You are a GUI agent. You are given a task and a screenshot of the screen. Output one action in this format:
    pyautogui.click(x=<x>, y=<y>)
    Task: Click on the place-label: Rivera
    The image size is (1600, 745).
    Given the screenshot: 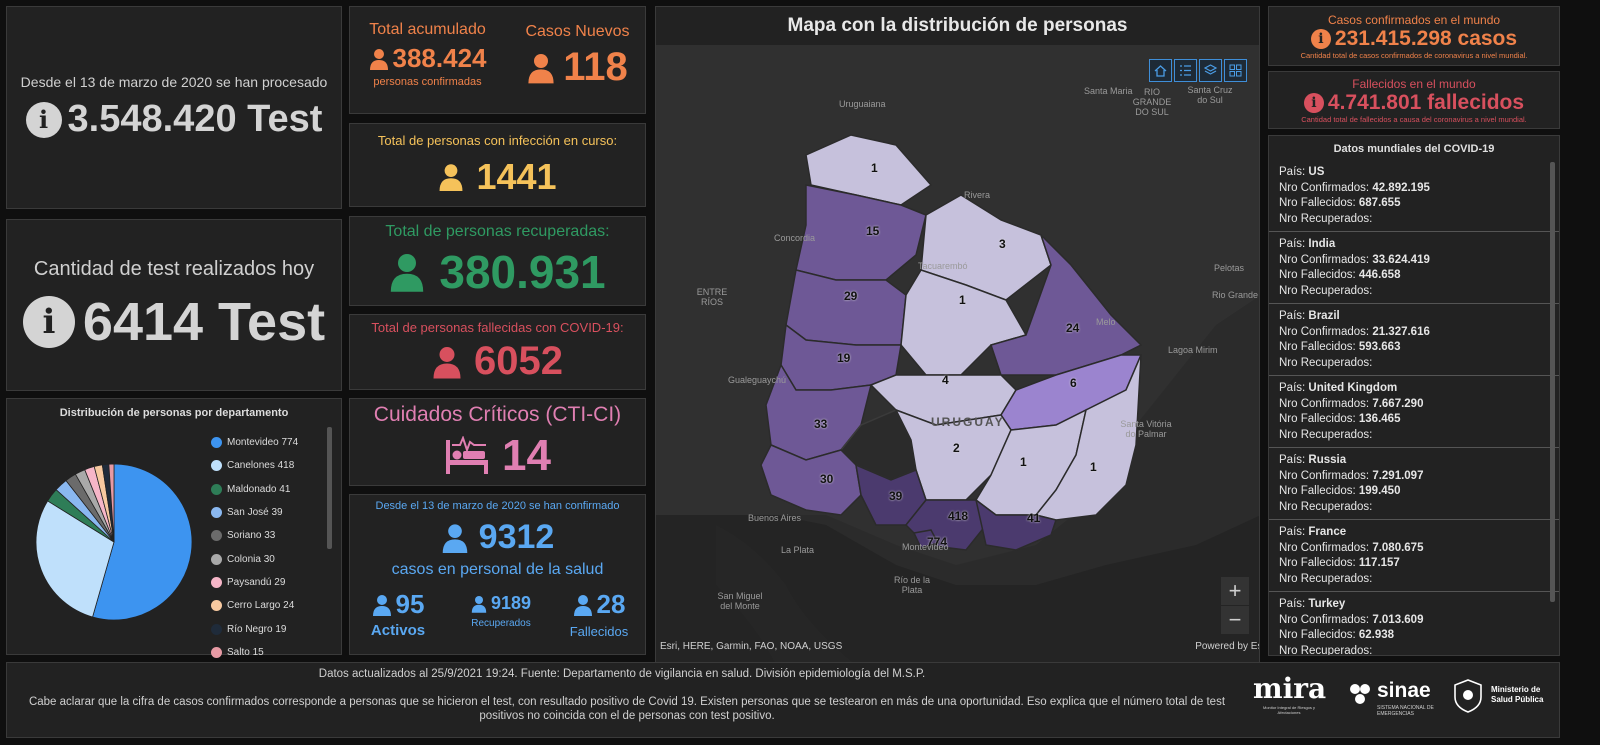 What is the action you would take?
    pyautogui.click(x=977, y=195)
    